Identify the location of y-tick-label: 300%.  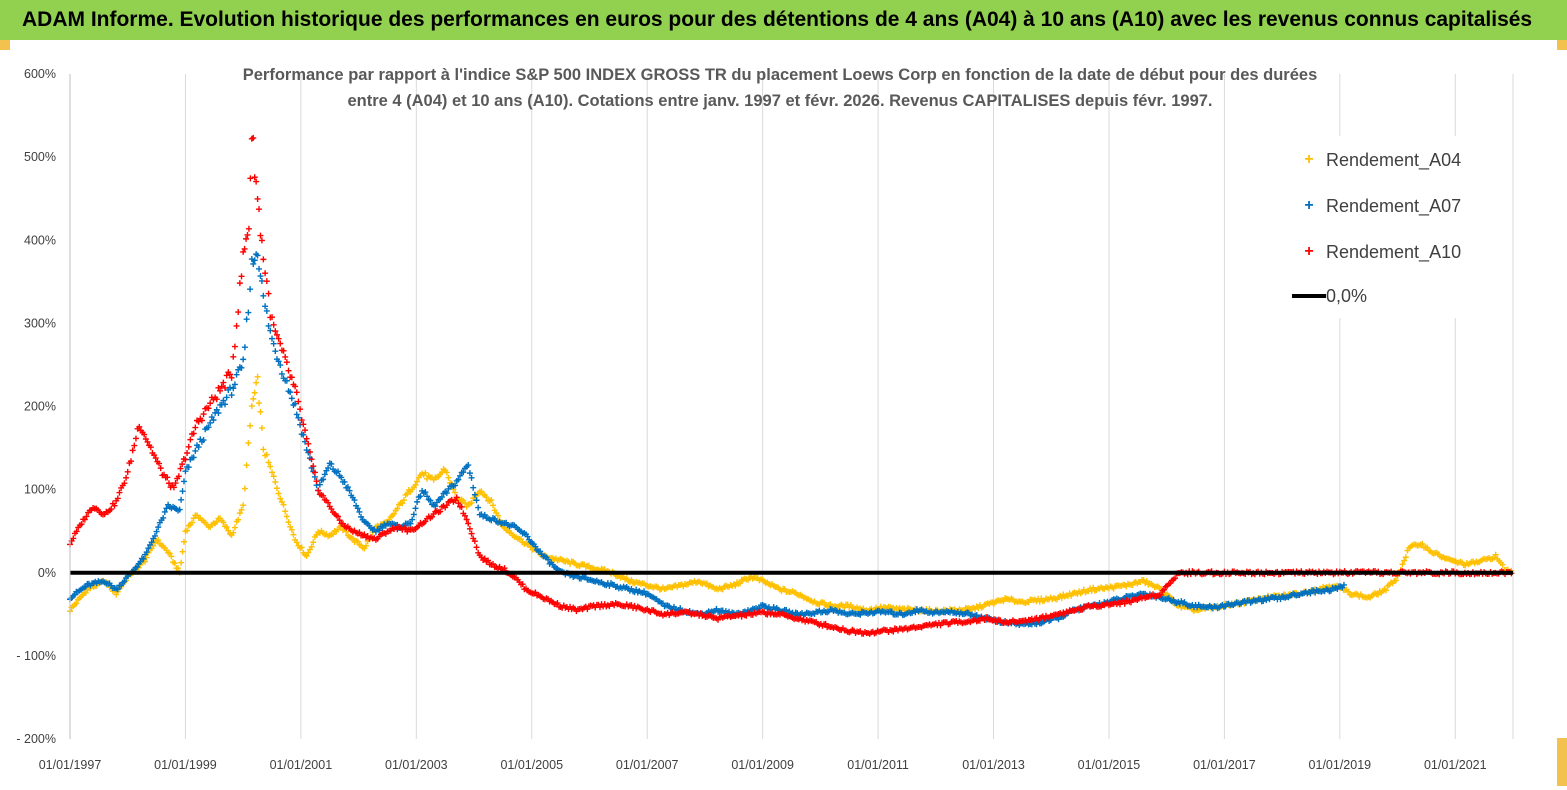
(40, 323).